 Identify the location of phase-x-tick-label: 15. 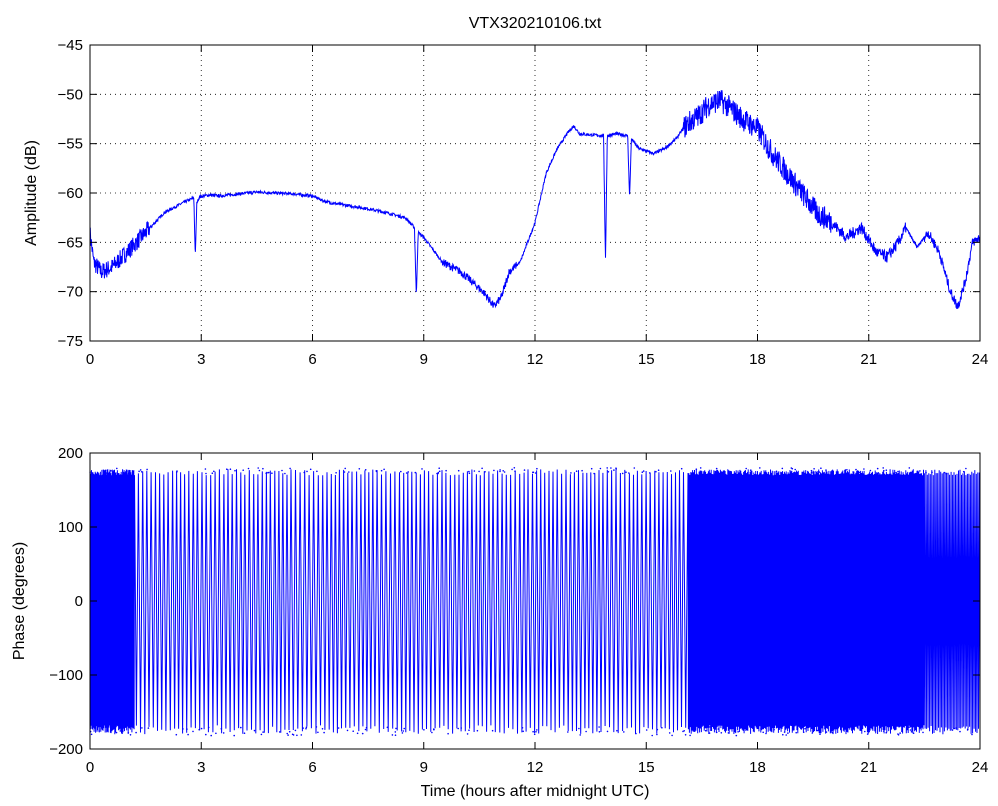
(646, 767).